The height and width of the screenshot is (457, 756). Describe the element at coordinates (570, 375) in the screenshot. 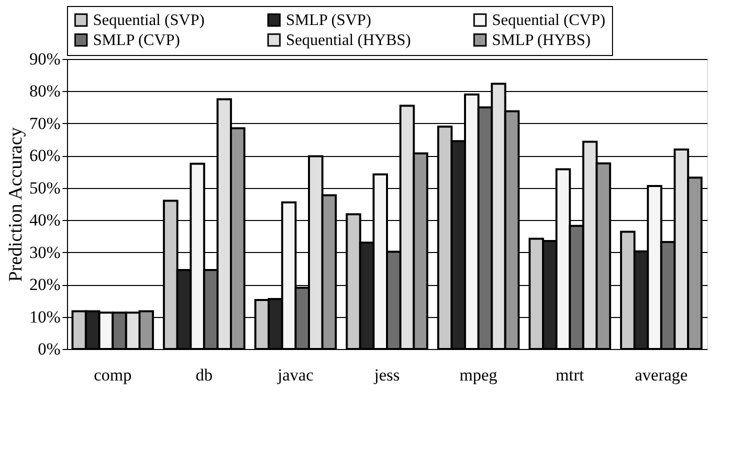

I see `x-tick-label: mtrt` at that location.